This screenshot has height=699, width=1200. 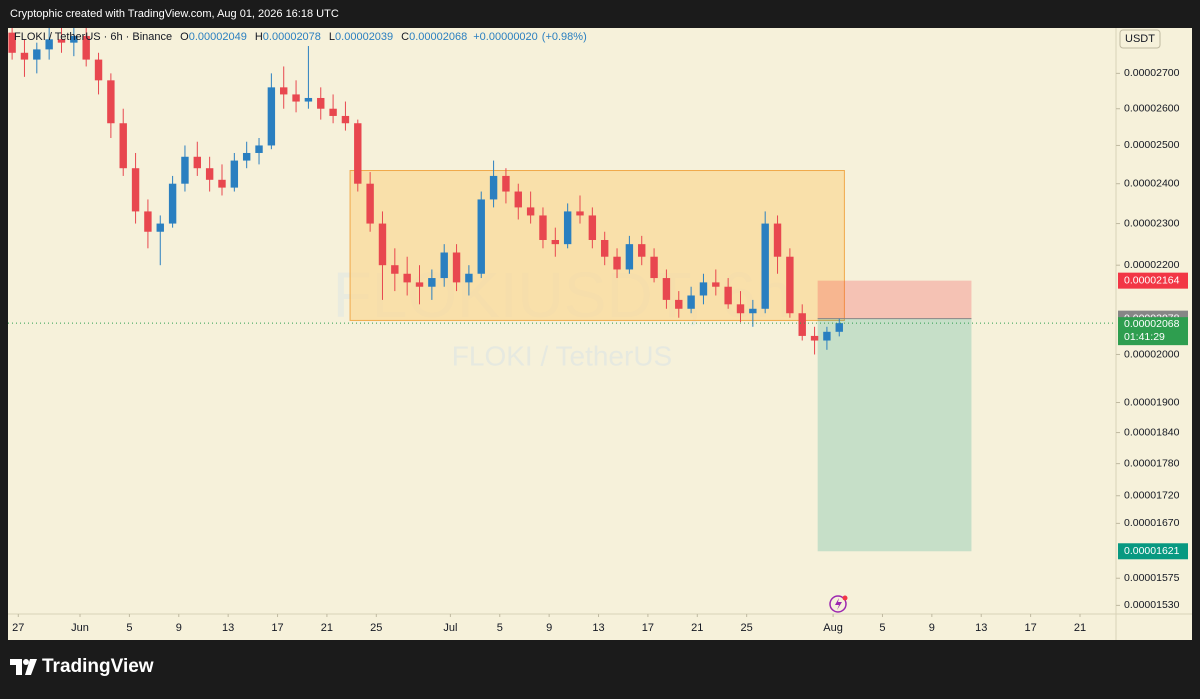 I want to click on footer-brand: TradingView, so click(x=98, y=666).